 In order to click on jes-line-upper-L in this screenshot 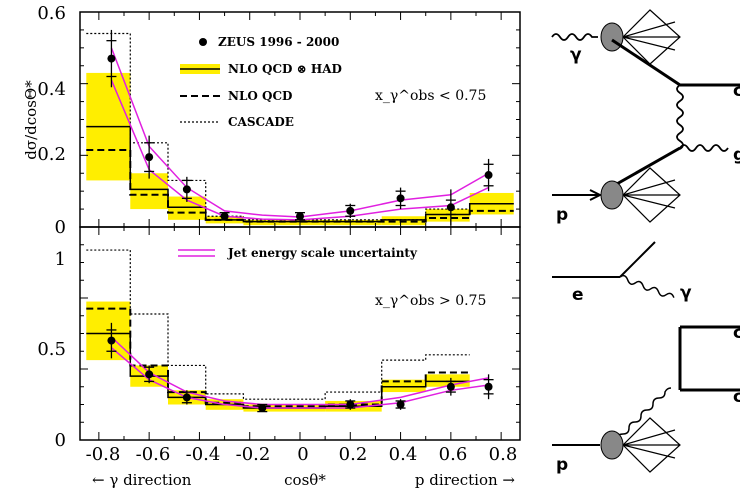, I will do `click(299, 371)`.